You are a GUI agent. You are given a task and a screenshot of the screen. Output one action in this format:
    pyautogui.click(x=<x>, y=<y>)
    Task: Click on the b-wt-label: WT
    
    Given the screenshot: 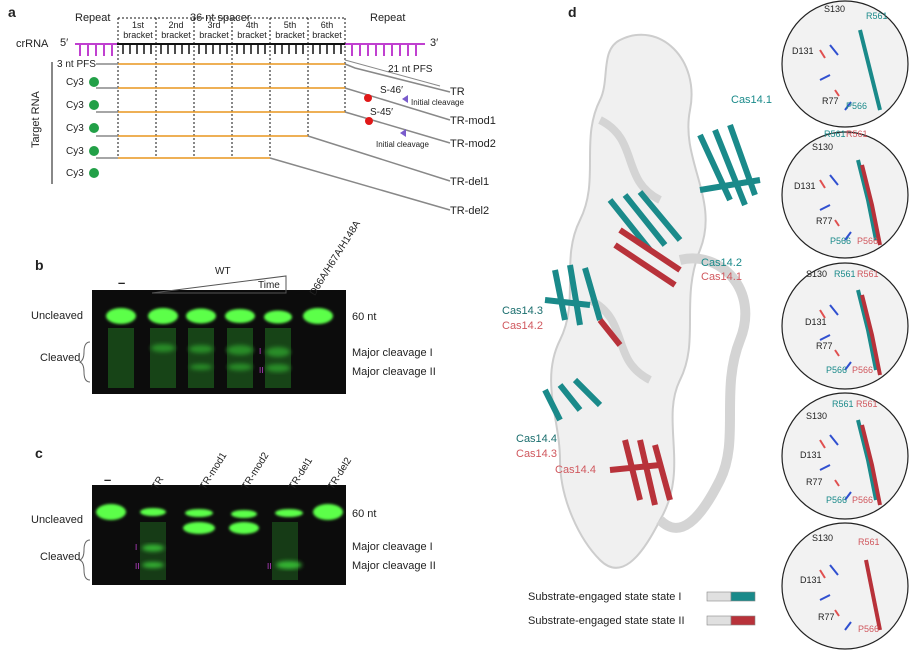 What is the action you would take?
    pyautogui.click(x=223, y=271)
    